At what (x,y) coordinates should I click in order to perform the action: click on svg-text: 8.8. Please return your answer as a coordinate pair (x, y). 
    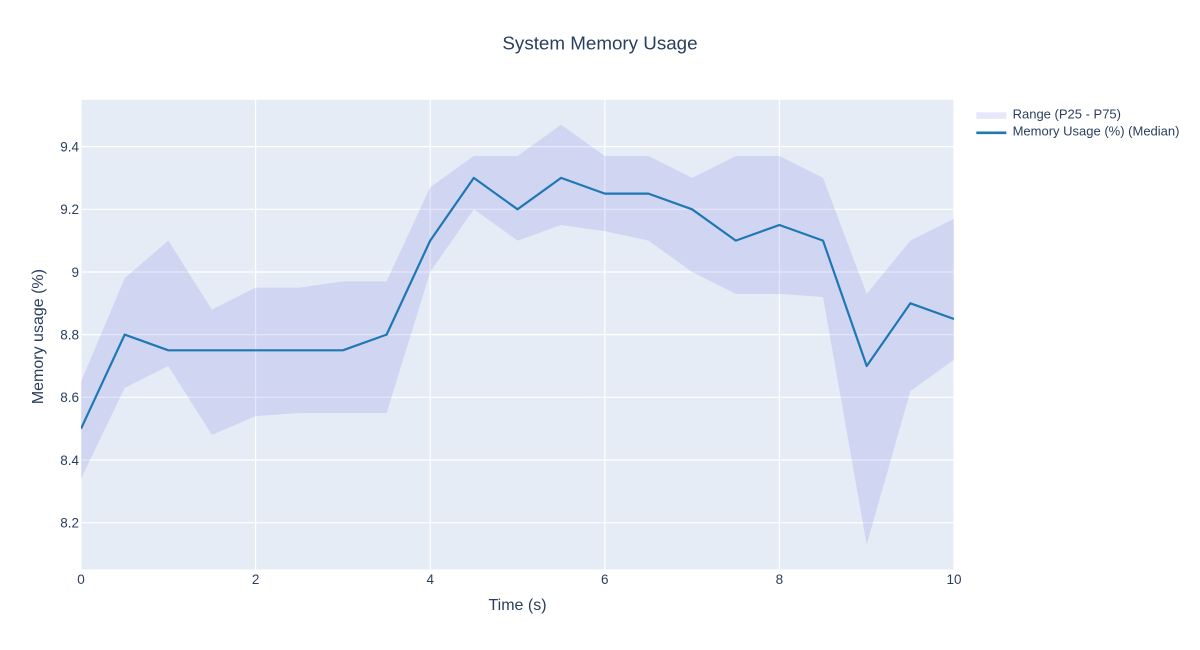
    Looking at the image, I should click on (69, 334).